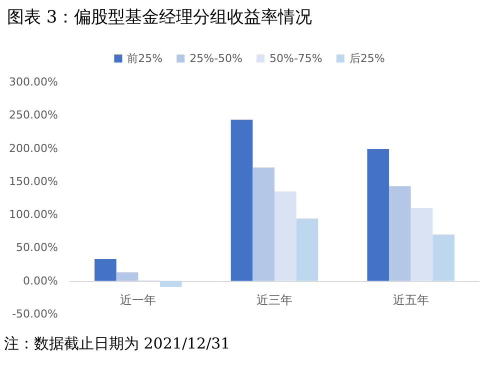  Describe the element at coordinates (138, 300) in the screenshot. I see `x-tick-label: 近一年` at that location.